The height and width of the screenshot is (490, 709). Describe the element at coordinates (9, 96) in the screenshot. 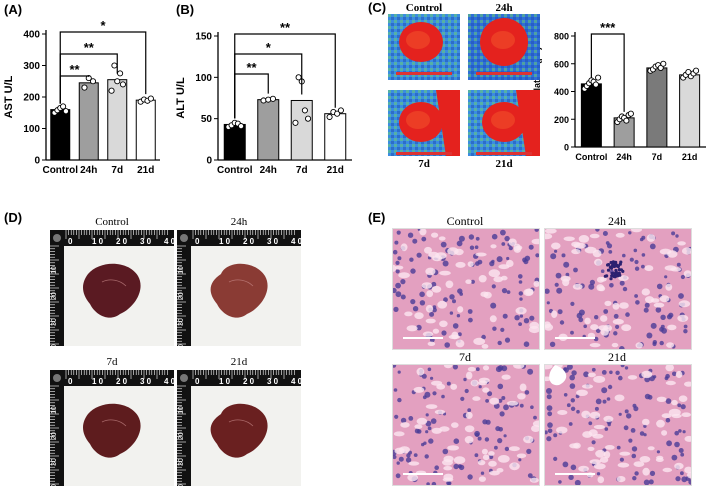

I see `y-axis-label: AST U/L` at that location.